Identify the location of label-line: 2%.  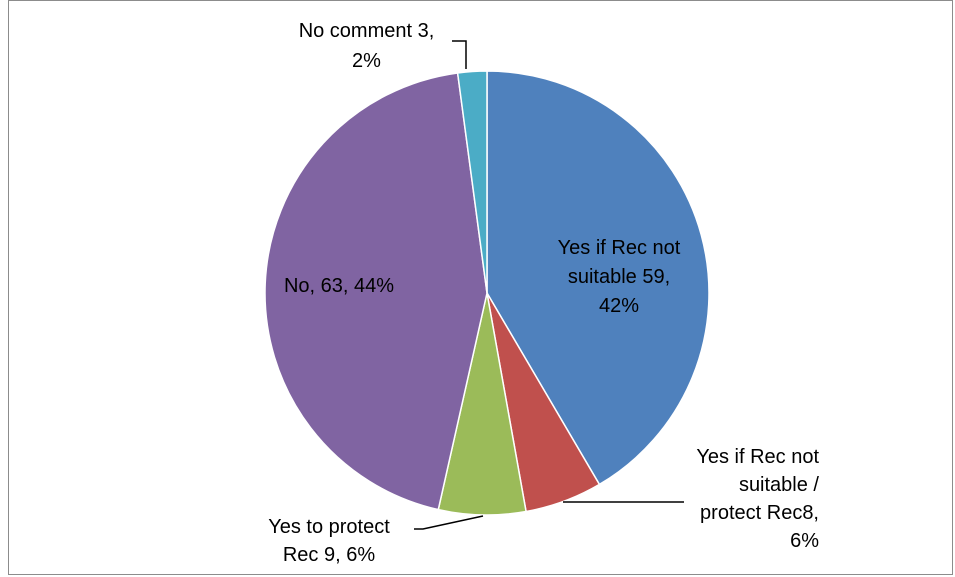
(366, 61).